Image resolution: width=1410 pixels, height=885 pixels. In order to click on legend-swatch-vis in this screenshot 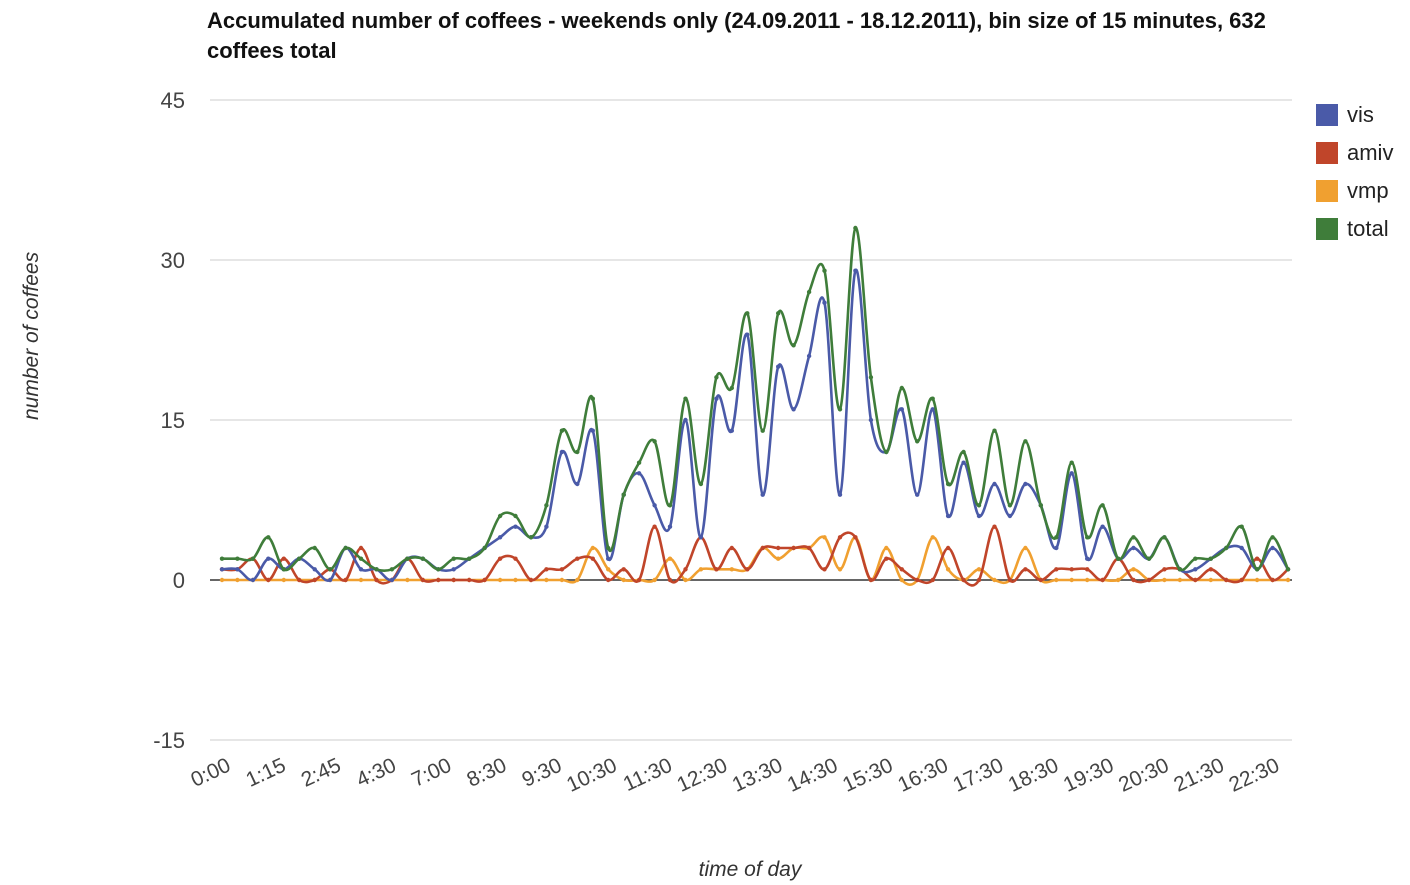, I will do `click(1327, 115)`.